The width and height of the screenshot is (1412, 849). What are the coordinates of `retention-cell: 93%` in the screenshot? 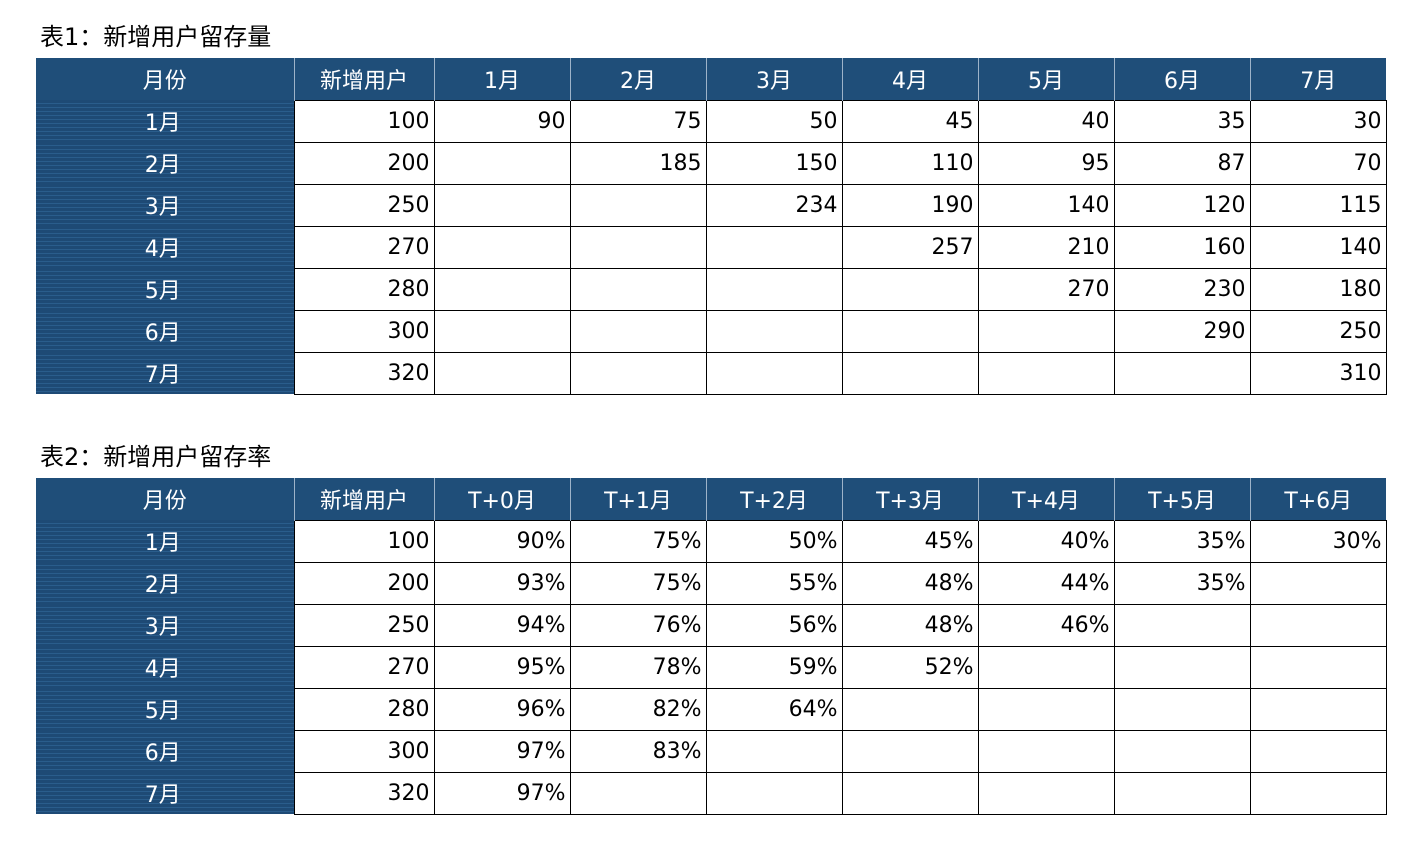 It's located at (502, 583).